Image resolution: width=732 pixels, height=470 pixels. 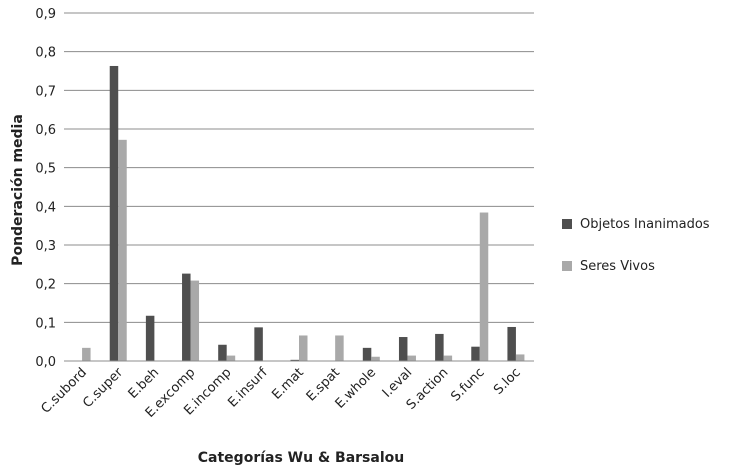 What do you see at coordinates (45, 130) in the screenshot?
I see `y-tick-label: 0,6` at bounding box center [45, 130].